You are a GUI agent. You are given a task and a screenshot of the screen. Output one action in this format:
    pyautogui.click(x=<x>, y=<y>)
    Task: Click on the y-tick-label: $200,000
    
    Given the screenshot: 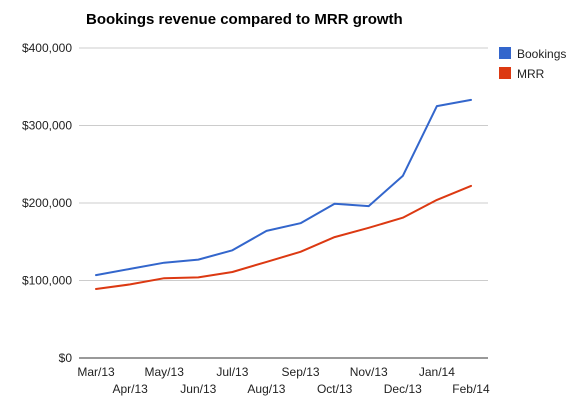 What is the action you would take?
    pyautogui.click(x=47, y=203)
    